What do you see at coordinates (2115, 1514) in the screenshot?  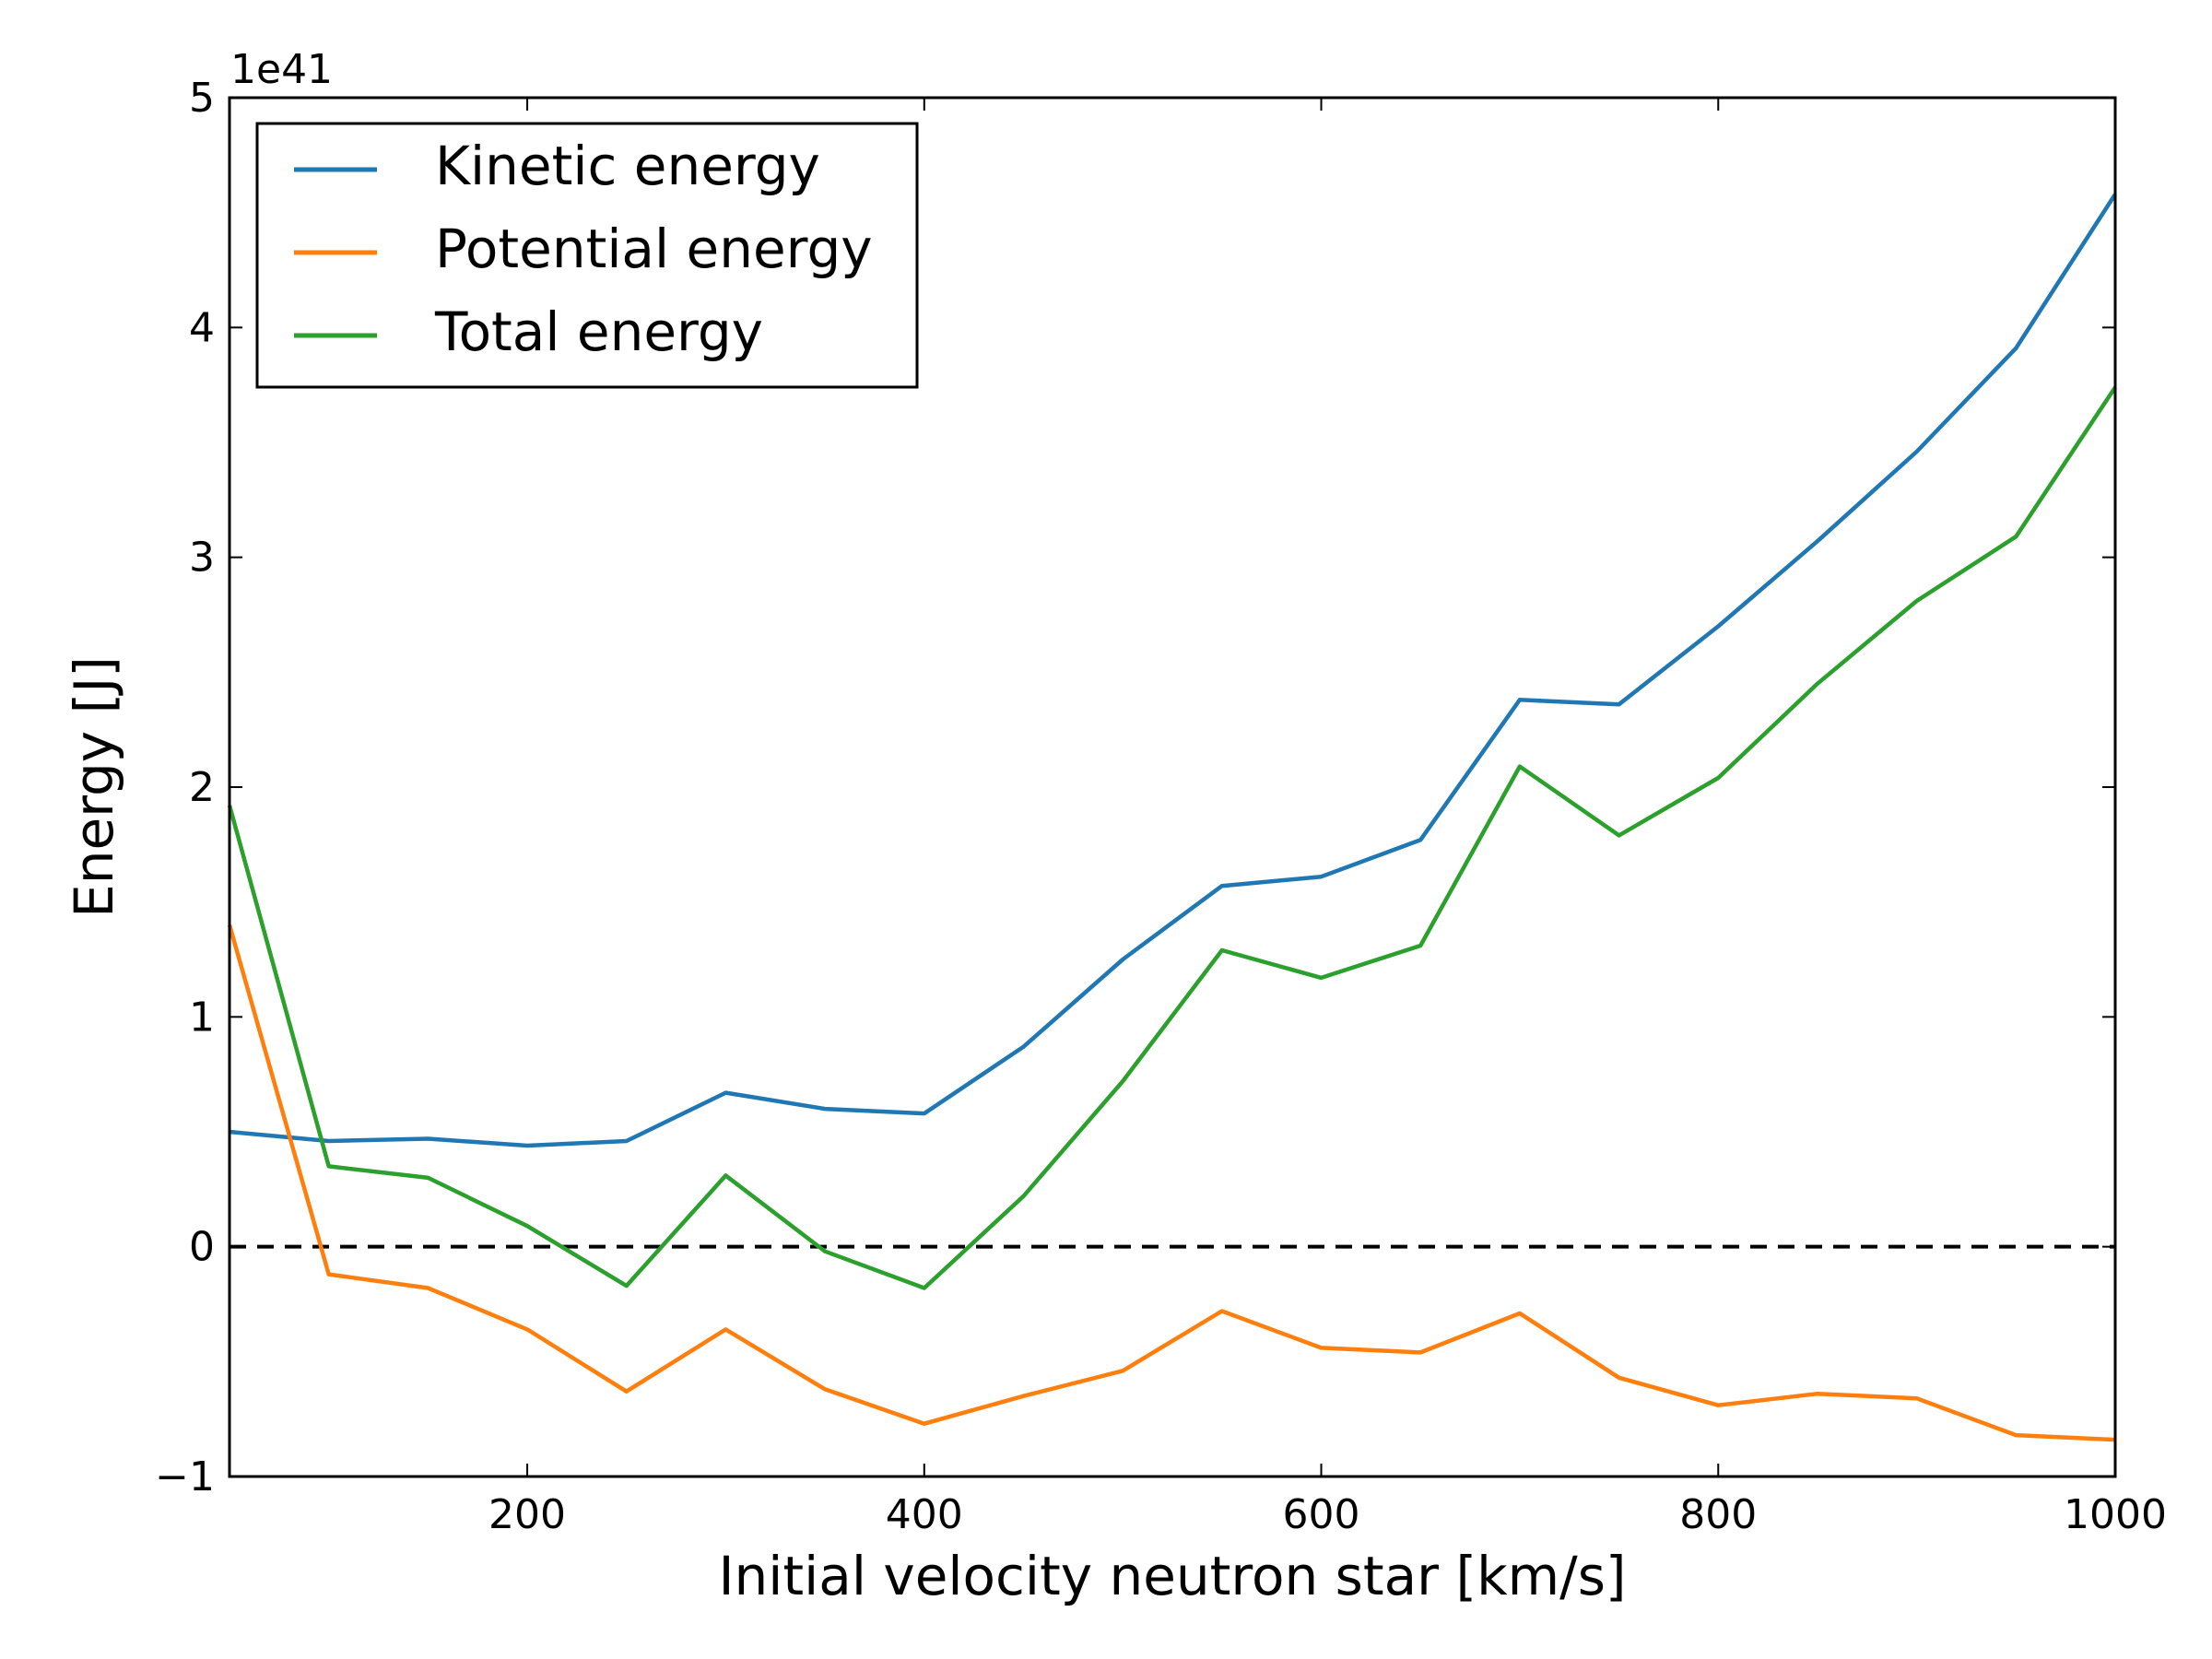 I see `x-tick-label: 1000` at bounding box center [2115, 1514].